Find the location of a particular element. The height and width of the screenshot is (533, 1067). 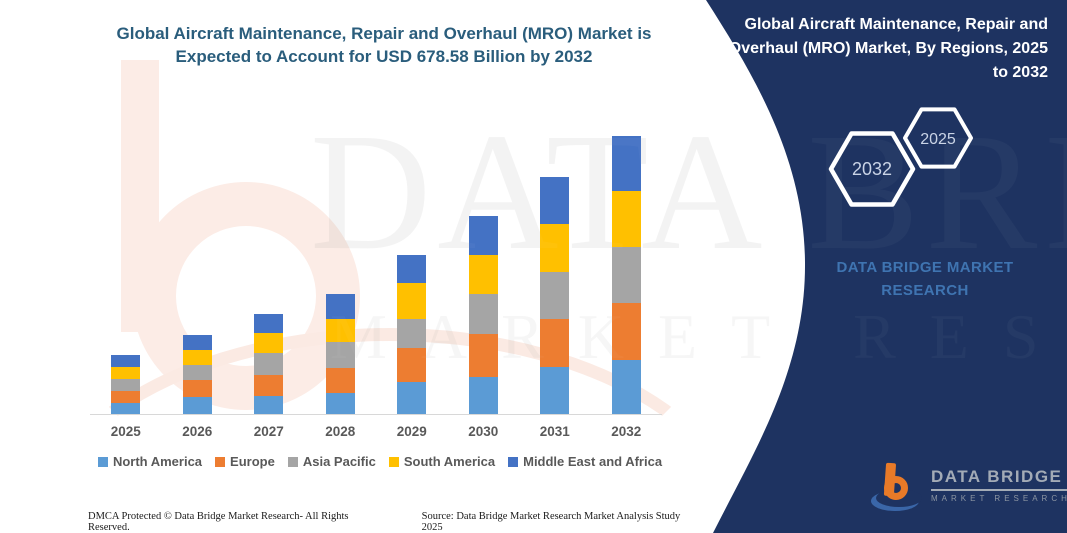

legend-item-south-america: South America is located at coordinates (442, 461).